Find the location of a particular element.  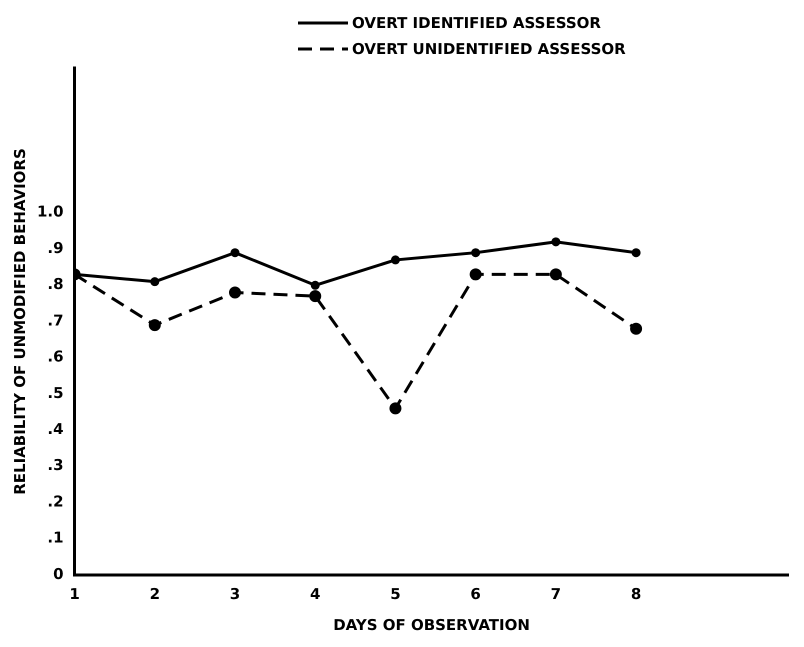

x-tick-label: 8 is located at coordinates (636, 593).